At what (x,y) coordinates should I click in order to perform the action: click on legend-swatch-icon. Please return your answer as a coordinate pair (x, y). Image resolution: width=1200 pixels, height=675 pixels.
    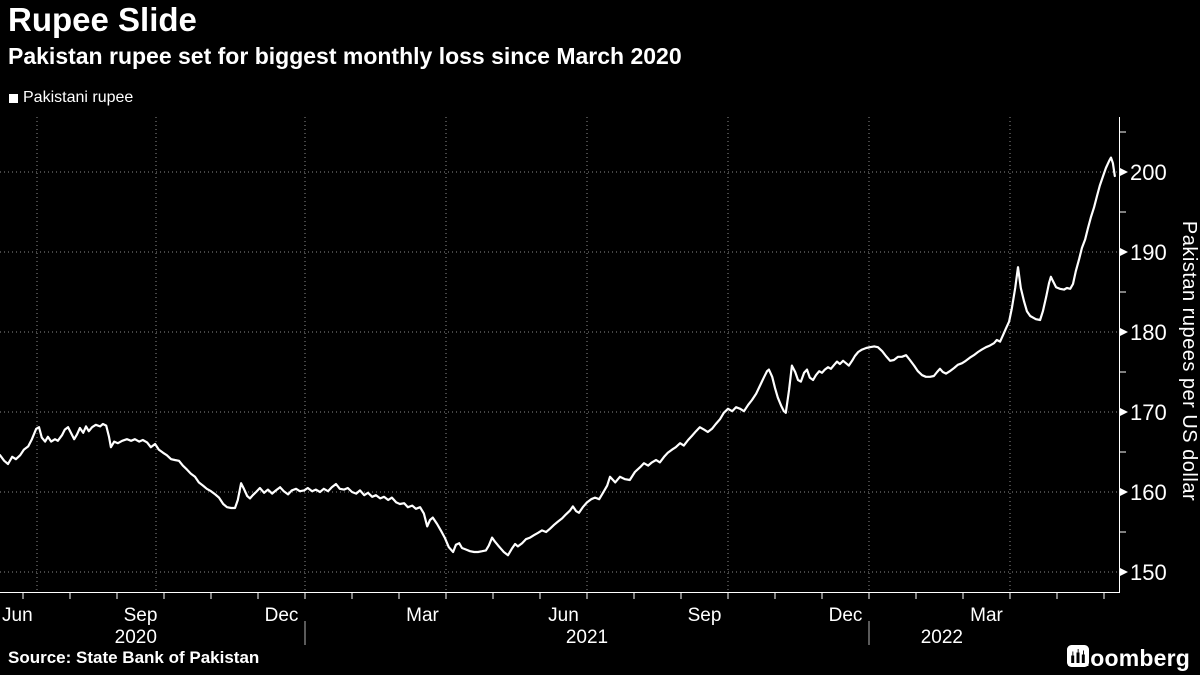
    Looking at the image, I should click on (13, 98).